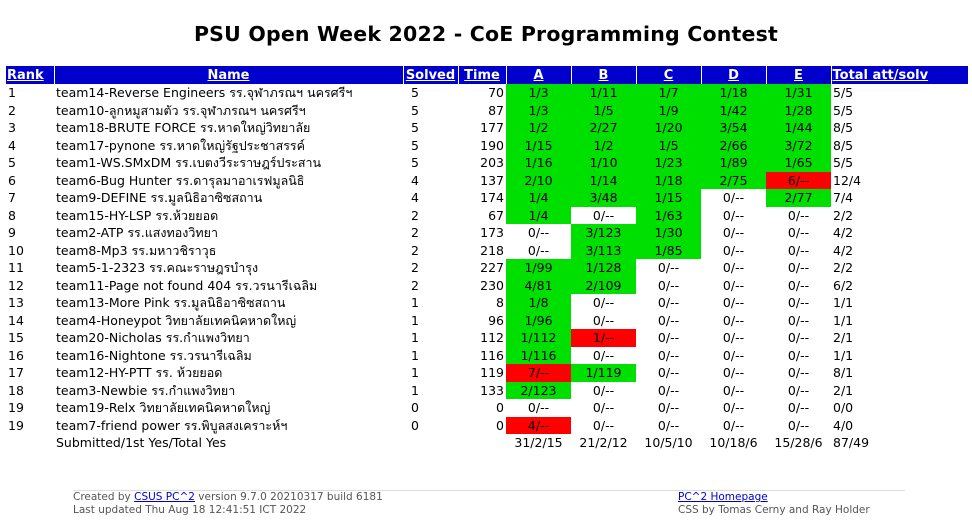  I want to click on problem-e-cell: 3/72, so click(798, 145).